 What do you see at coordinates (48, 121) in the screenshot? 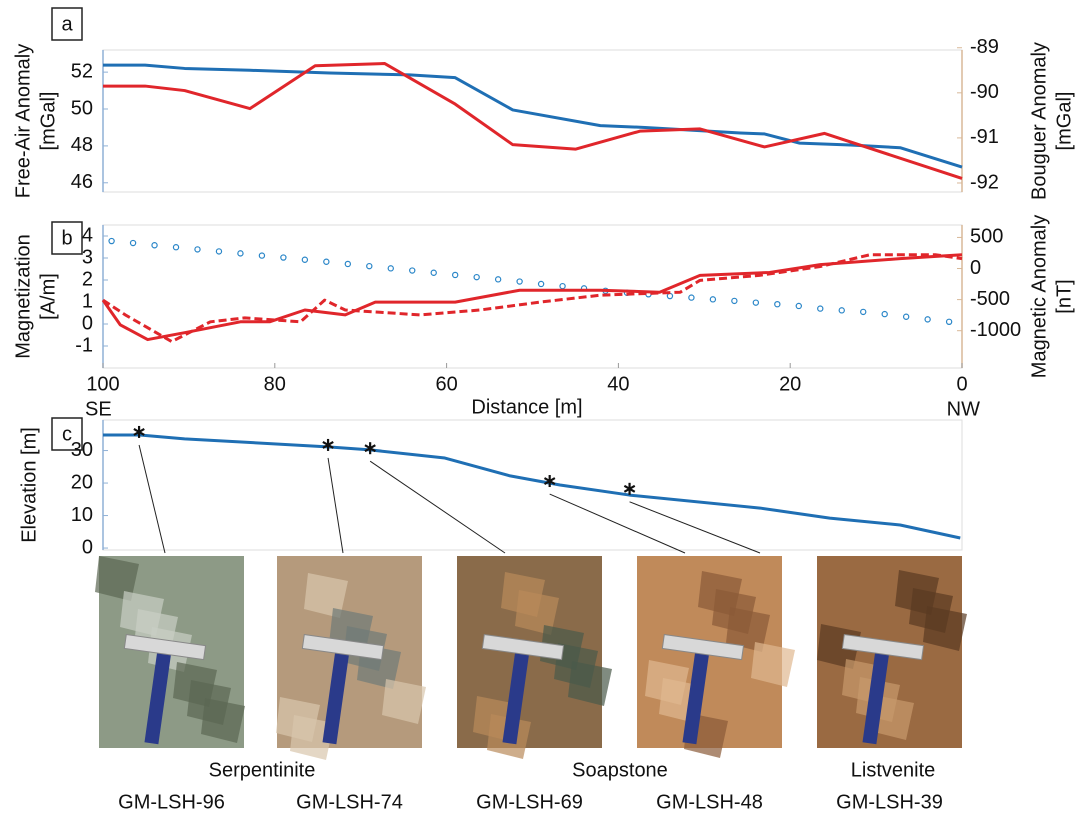
I see `y-axis-label: [mGal]` at bounding box center [48, 121].